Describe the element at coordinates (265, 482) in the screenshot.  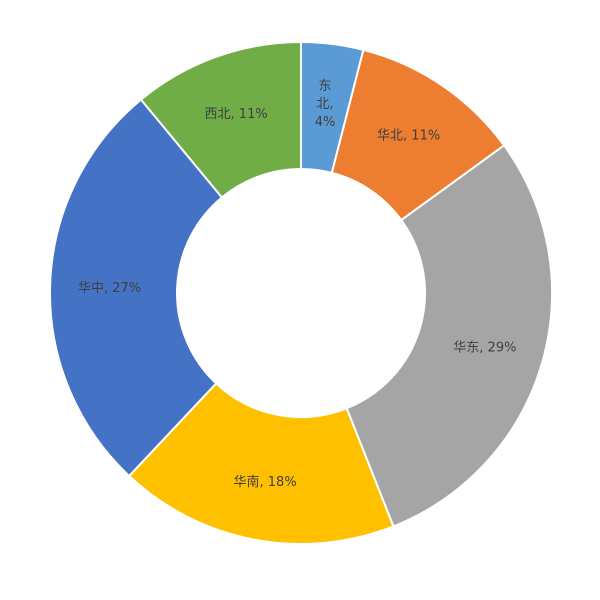
I see `slice-label-3: 华南, 18%` at that location.